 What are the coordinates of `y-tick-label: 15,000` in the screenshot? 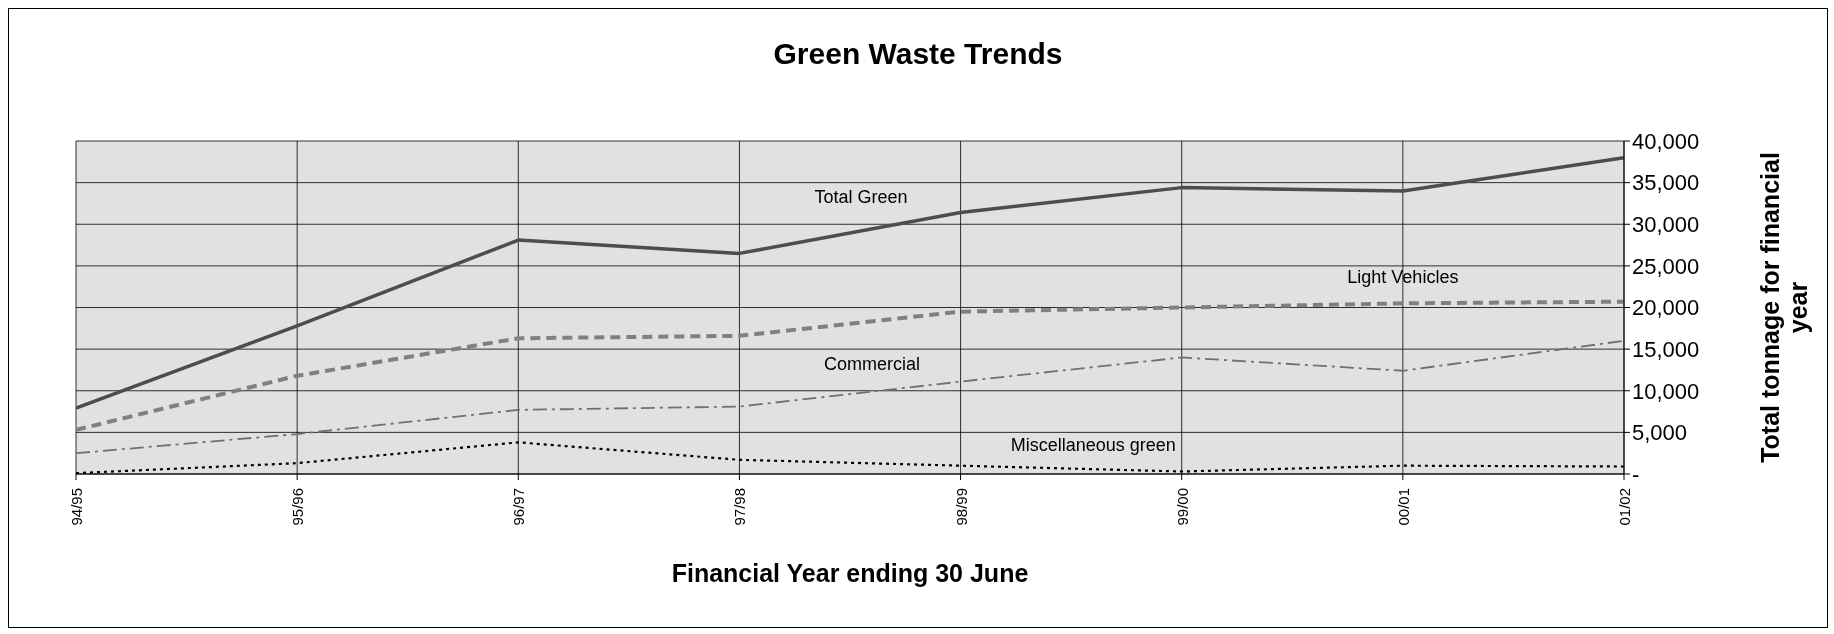 It's located at (1666, 349).